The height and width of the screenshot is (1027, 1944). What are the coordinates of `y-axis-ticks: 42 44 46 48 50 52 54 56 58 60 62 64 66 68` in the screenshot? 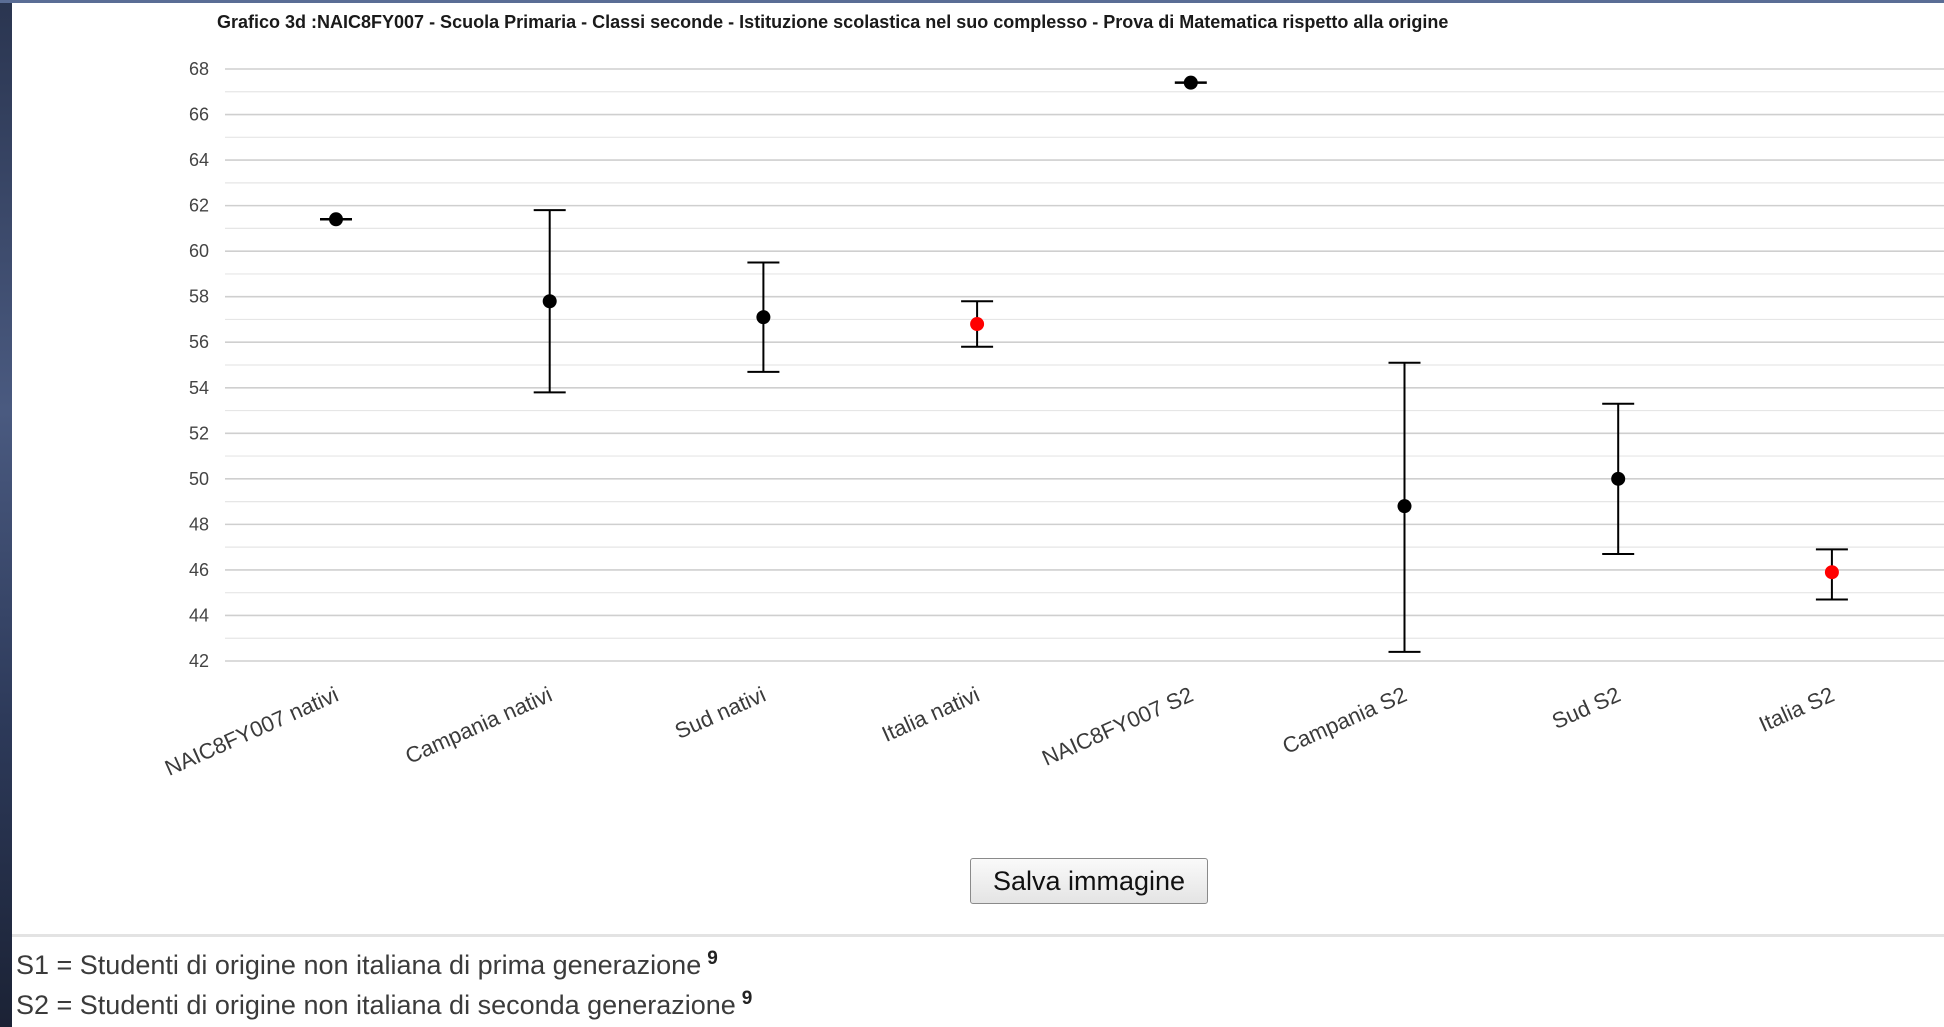 It's located at (199, 365).